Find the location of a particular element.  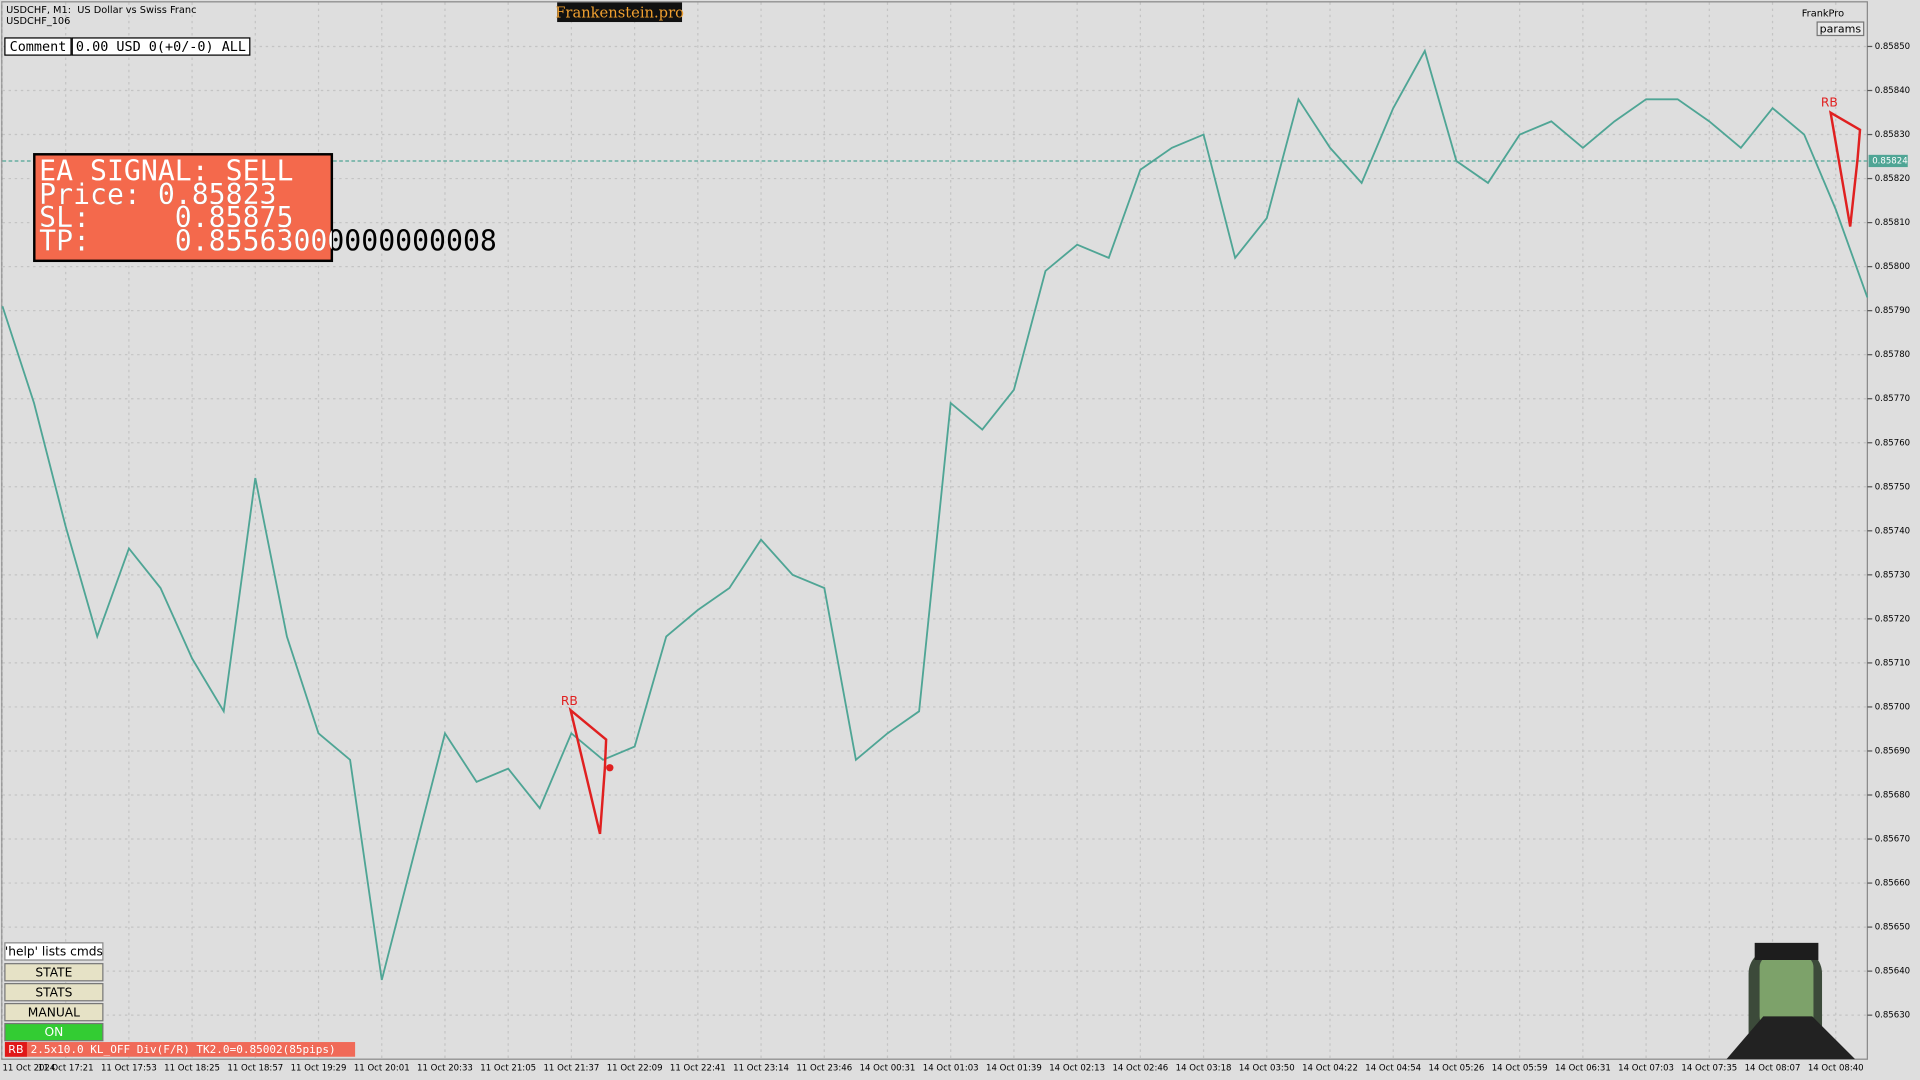

y-tick-label: 0.85780 is located at coordinates (1892, 355).